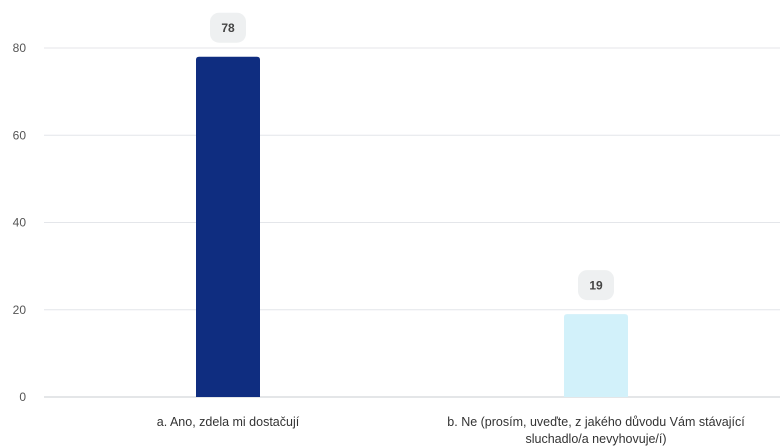  I want to click on data-label-2: 19, so click(596, 285).